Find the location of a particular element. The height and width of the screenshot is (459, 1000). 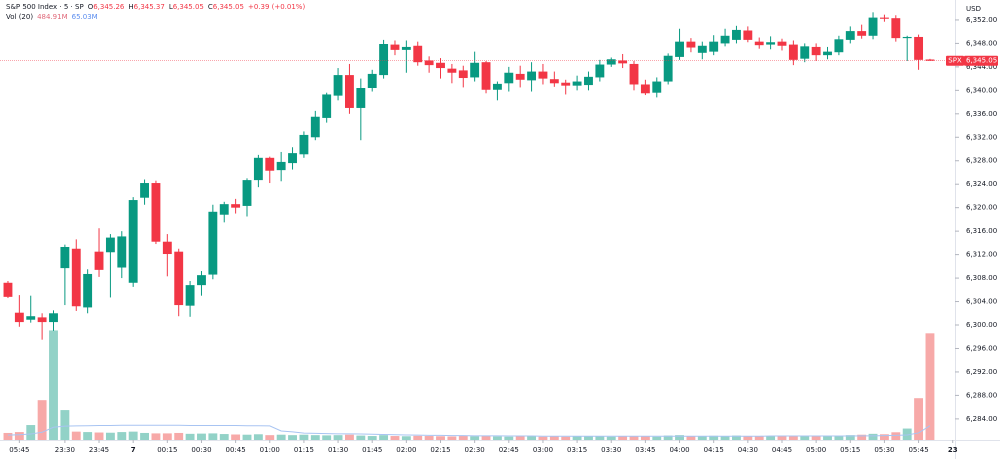

price-tag-symbol: SPX is located at coordinates (955, 61).